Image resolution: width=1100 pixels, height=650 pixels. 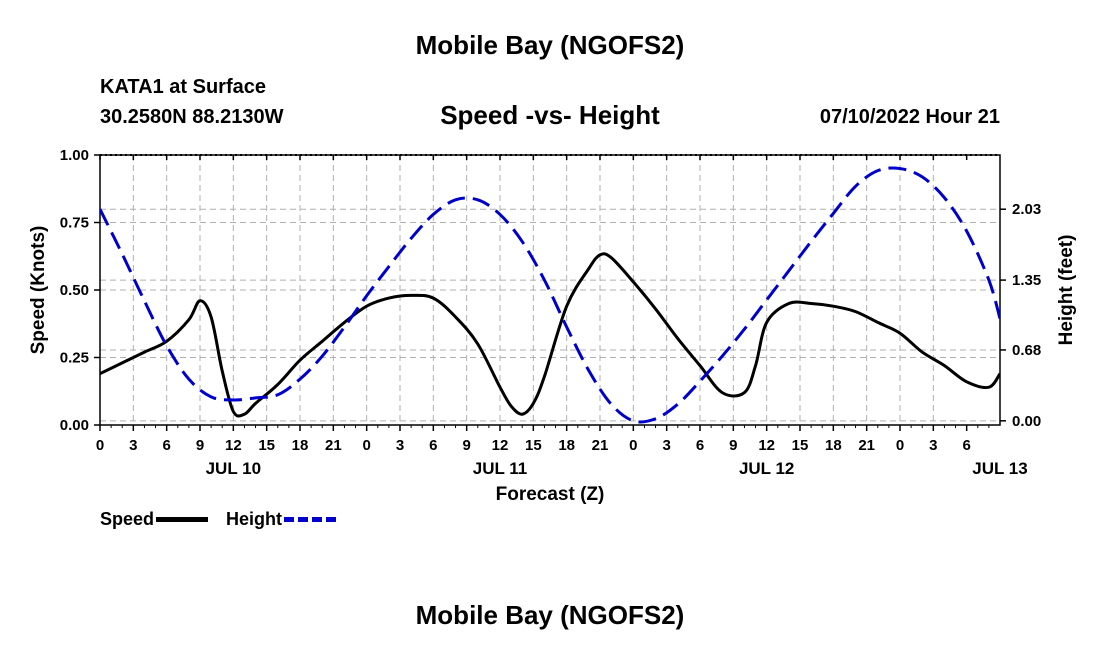 I want to click on y-left-tick-label: 0.75, so click(x=74, y=223).